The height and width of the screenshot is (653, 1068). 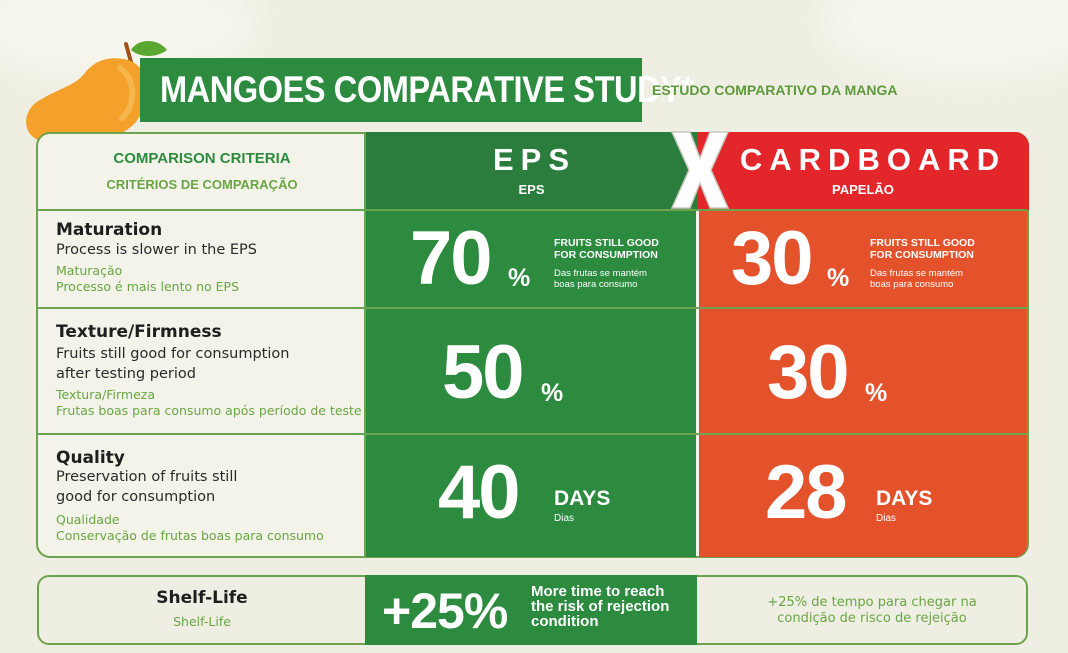 I want to click on shelf-life-note-pt-line: condição de risco de rejeição, so click(x=872, y=618).